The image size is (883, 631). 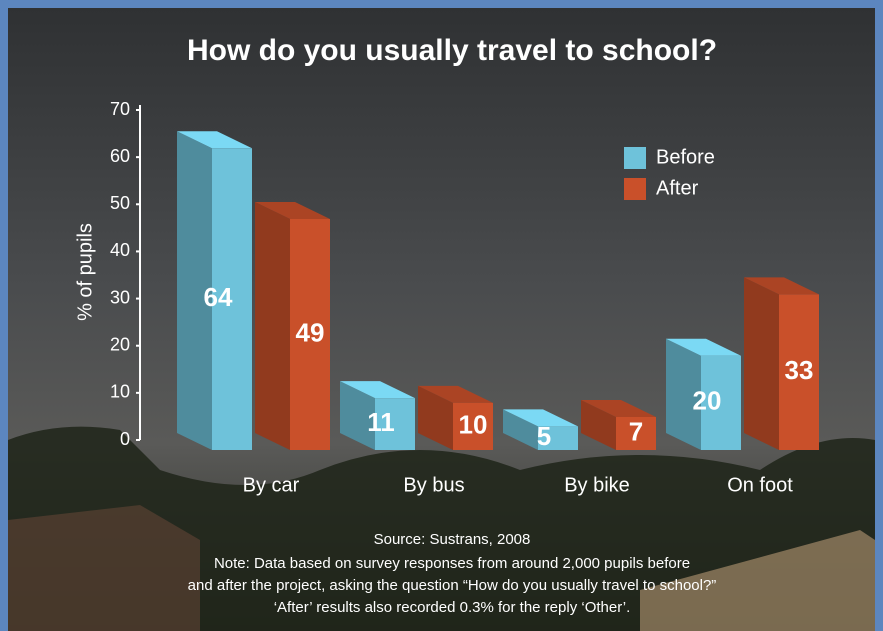 What do you see at coordinates (218, 297) in the screenshot?
I see `value-label: 64` at bounding box center [218, 297].